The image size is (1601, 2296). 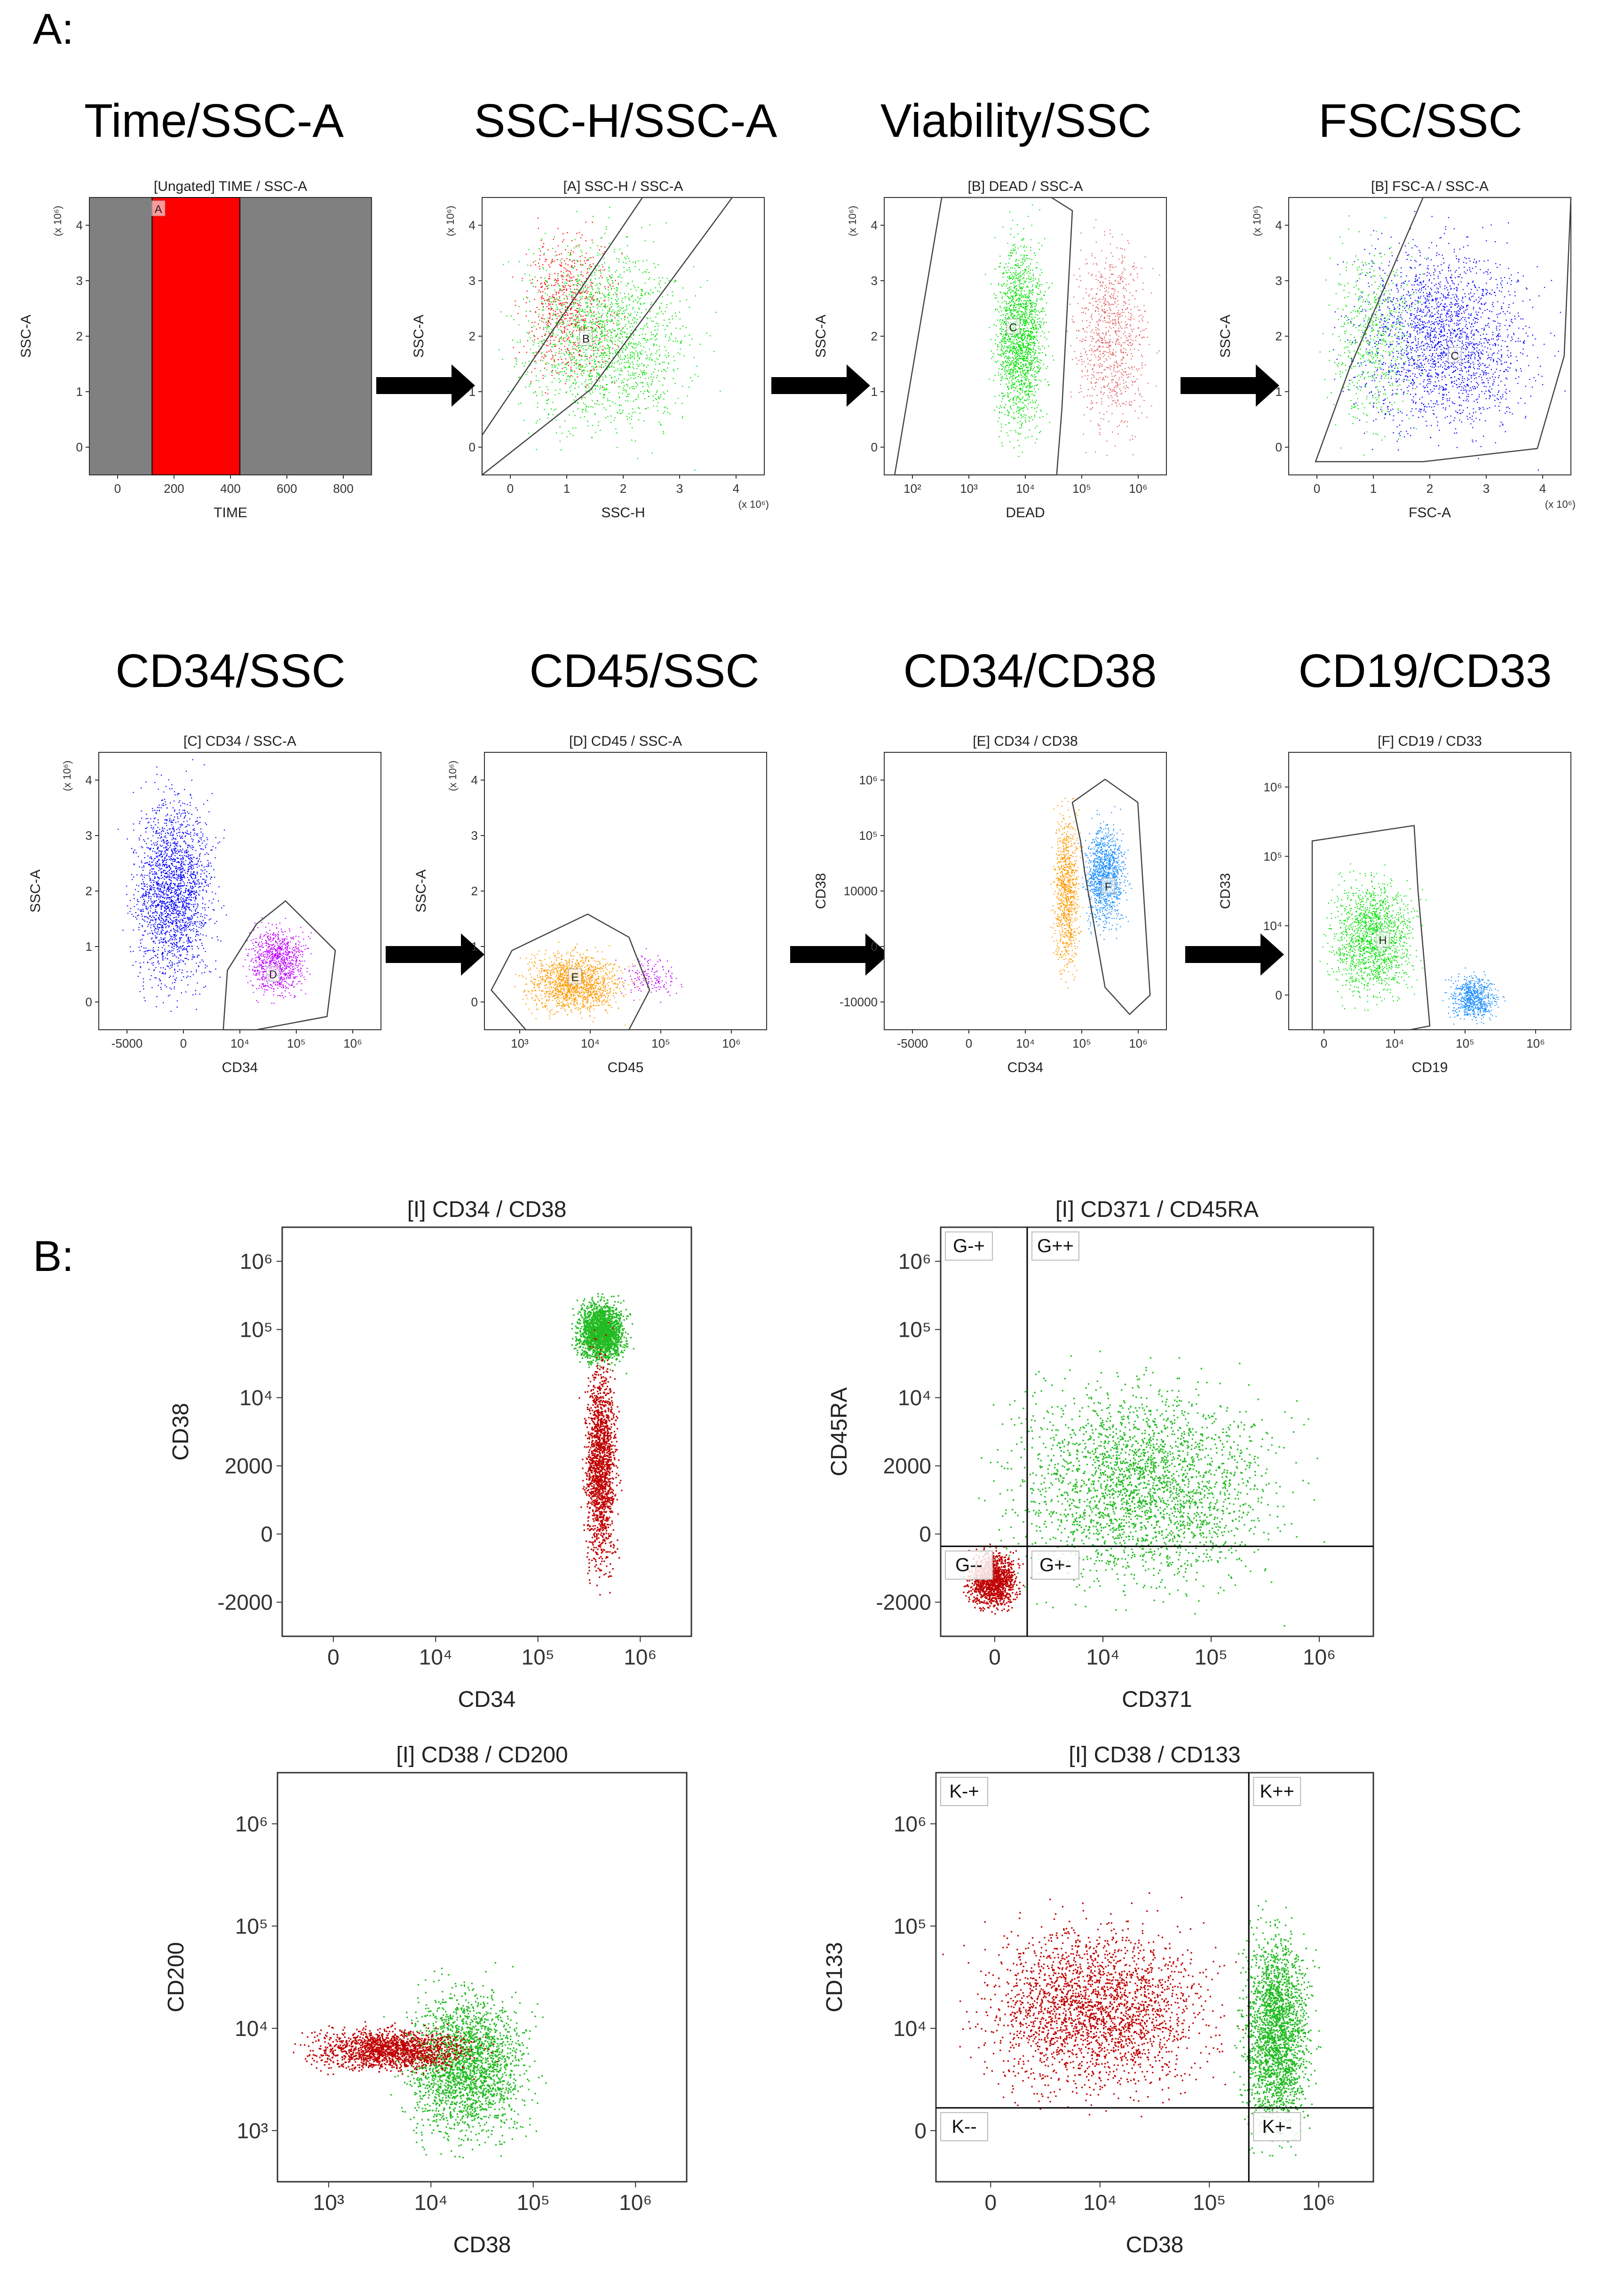 What do you see at coordinates (472, 336) in the screenshot?
I see `y-tick-label: 2` at bounding box center [472, 336].